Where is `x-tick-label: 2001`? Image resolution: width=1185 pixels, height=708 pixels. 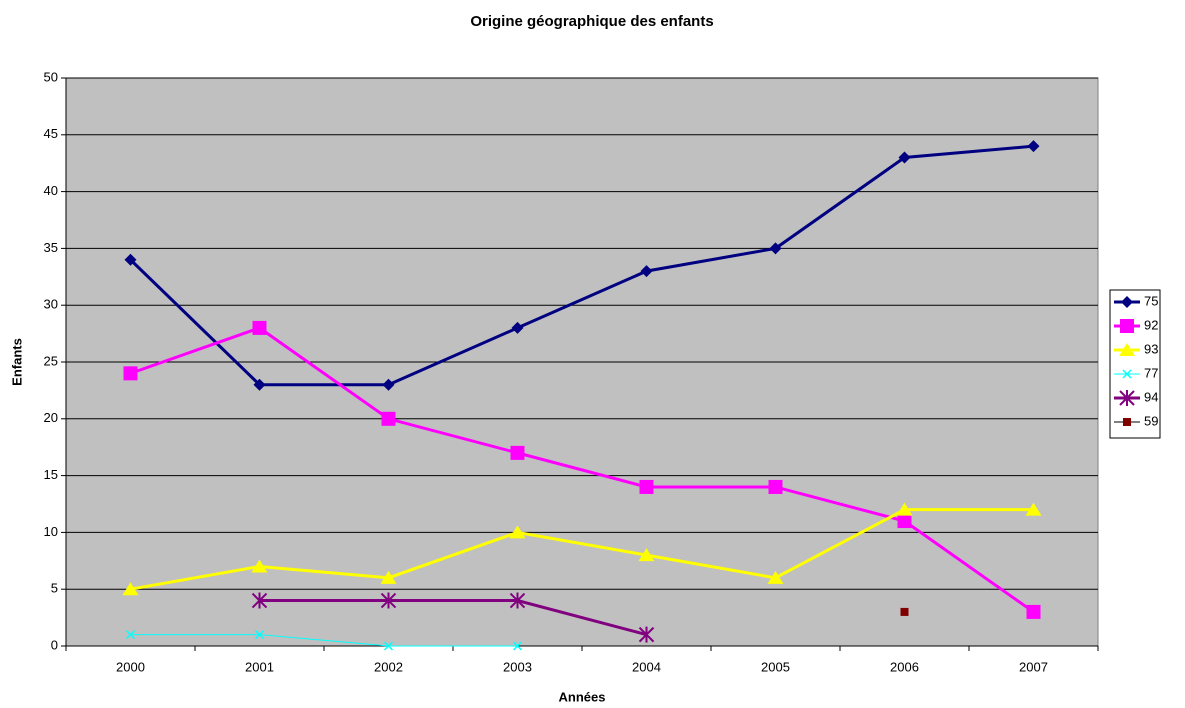 x-tick-label: 2001 is located at coordinates (259, 666).